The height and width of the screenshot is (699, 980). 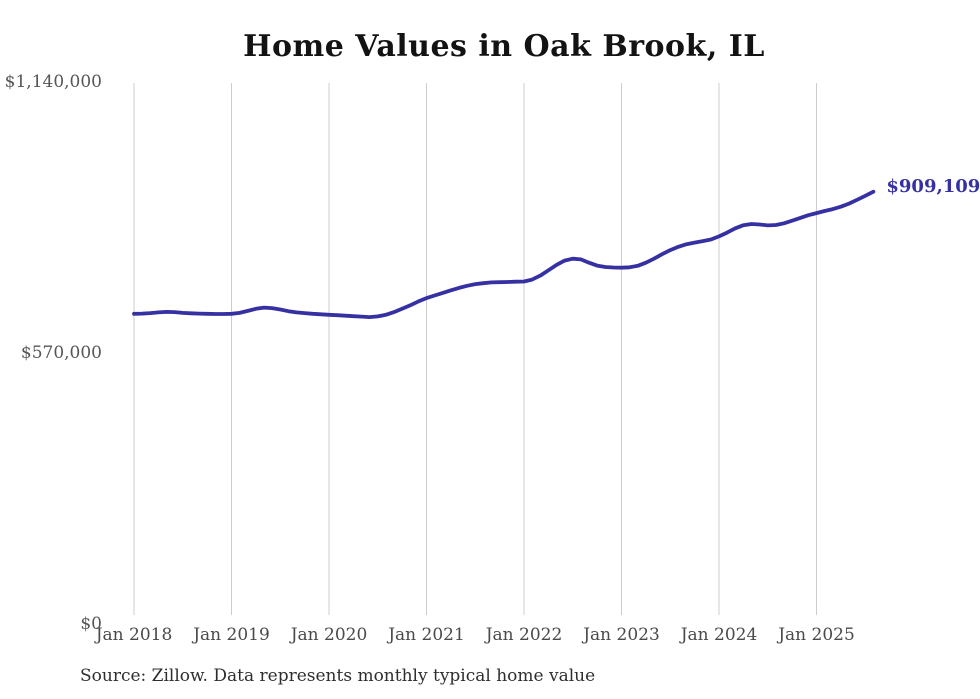 I want to click on x-axis-tick-label: Jan 2025, so click(x=816, y=635).